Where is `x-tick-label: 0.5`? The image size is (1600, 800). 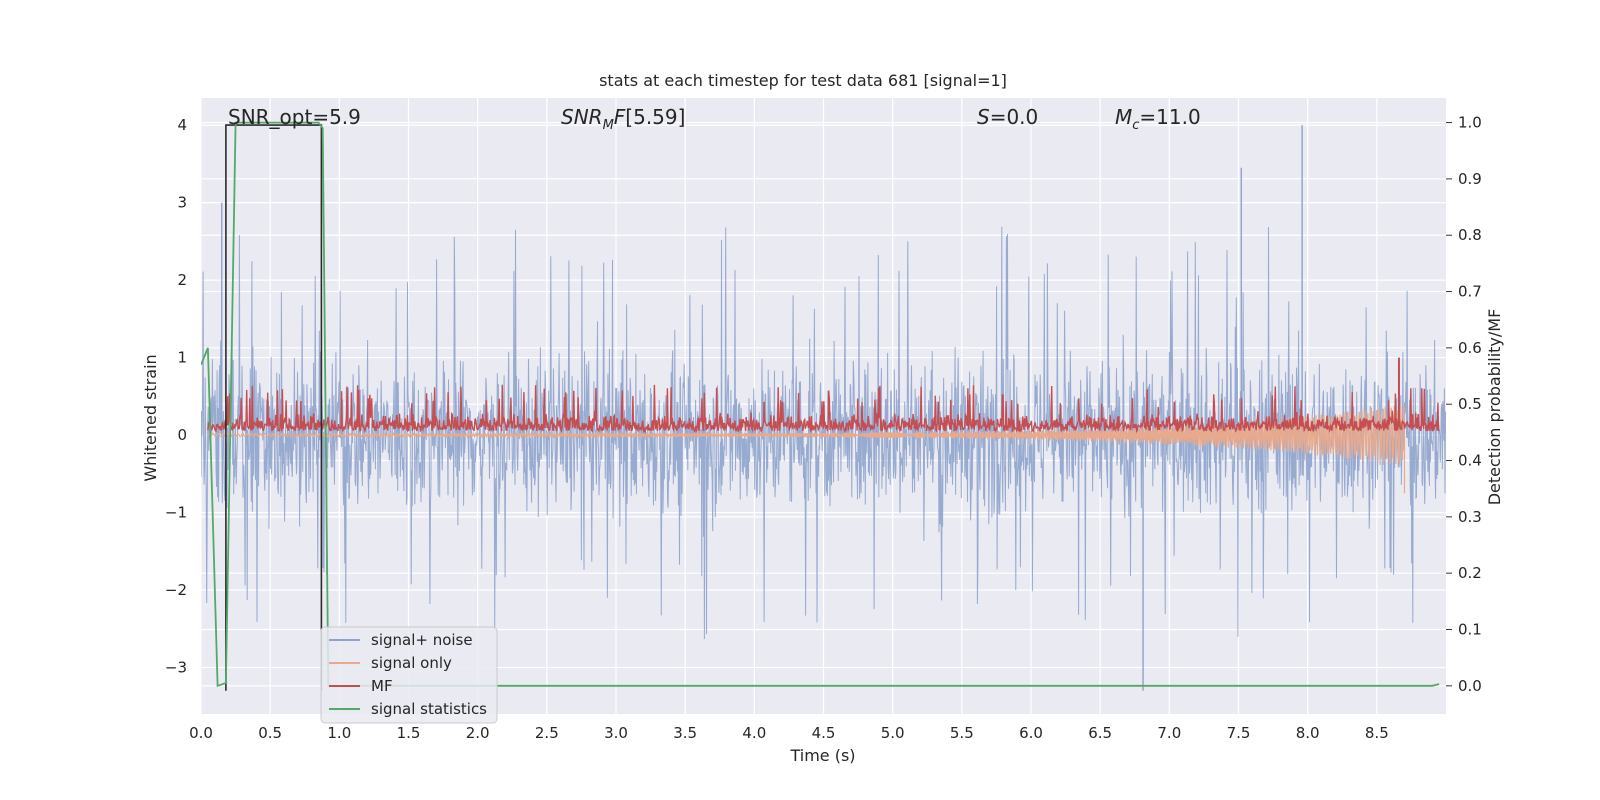 x-tick-label: 0.5 is located at coordinates (270, 733).